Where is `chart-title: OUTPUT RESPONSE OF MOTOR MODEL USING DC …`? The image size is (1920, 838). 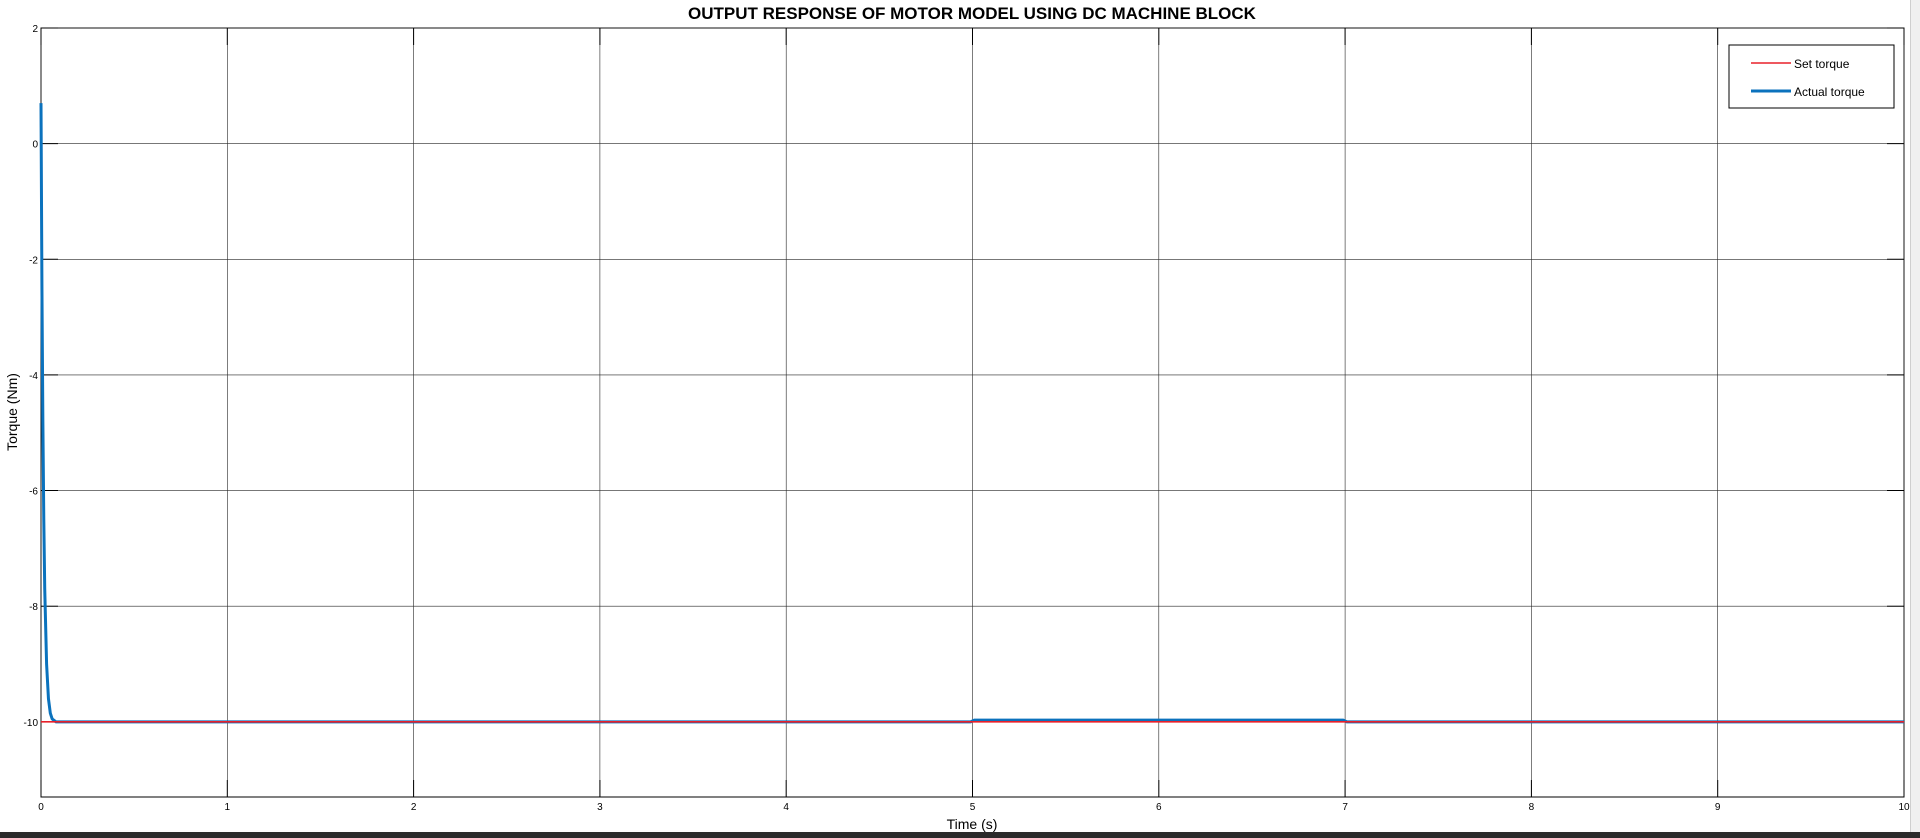 chart-title: OUTPUT RESPONSE OF MOTOR MODEL USING DC … is located at coordinates (972, 13).